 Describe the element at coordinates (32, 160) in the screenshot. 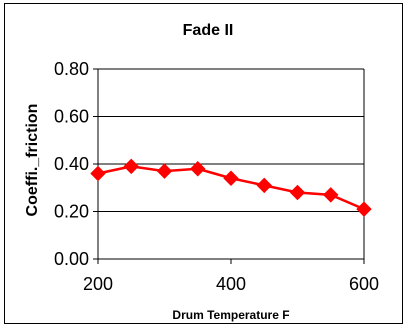

I see `y-axis-label: Coeffi._friction` at that location.